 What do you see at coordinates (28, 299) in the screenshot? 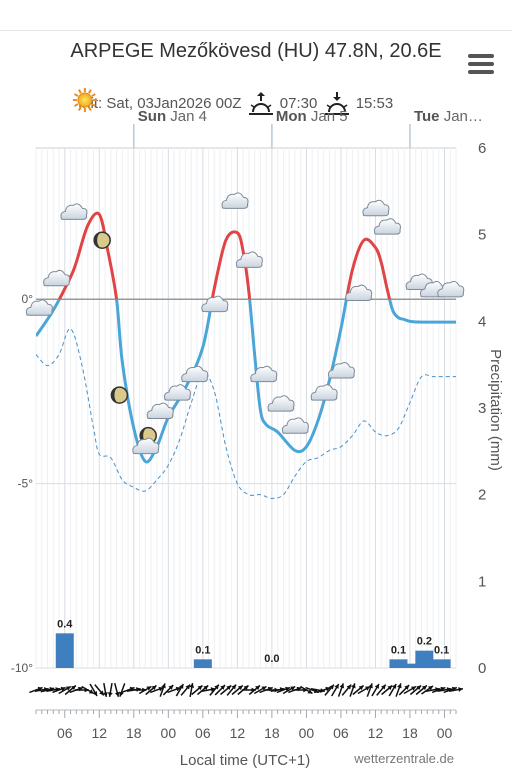
I see `y-left-tick-label: 0°` at bounding box center [28, 299].